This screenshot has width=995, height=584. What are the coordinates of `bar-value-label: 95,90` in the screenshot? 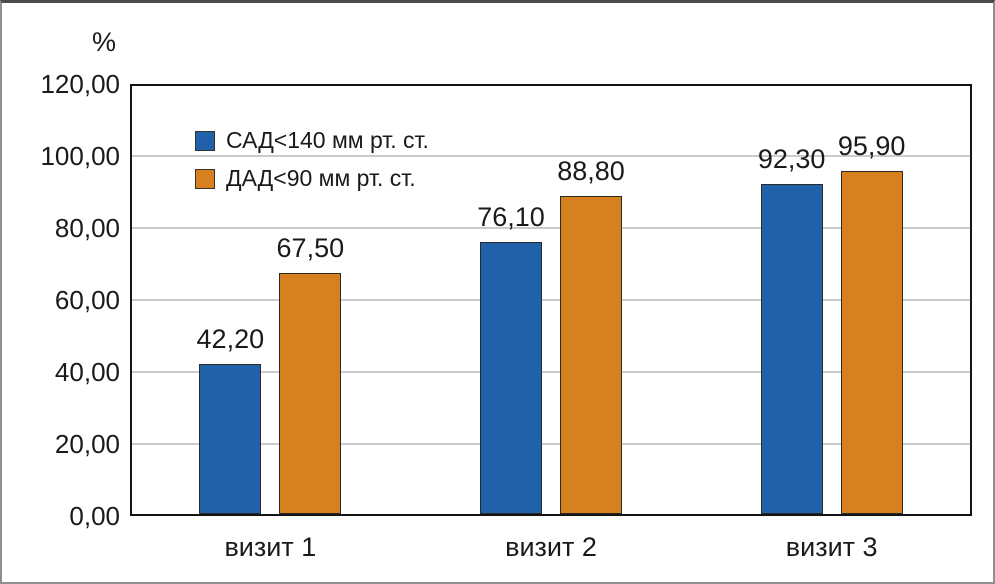 It's located at (871, 145).